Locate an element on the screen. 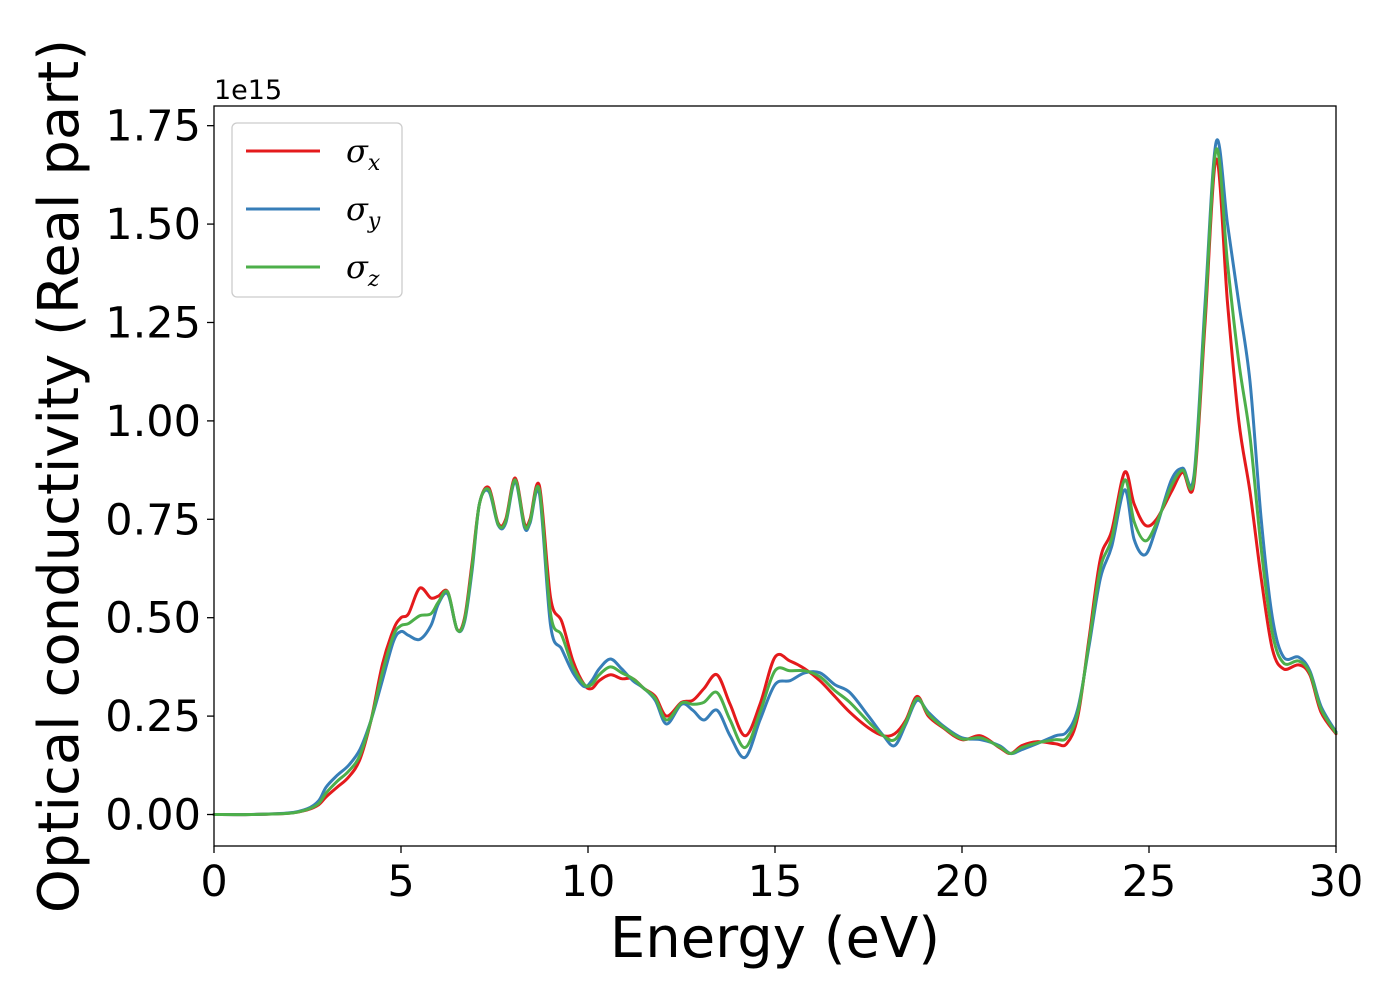 Image resolution: width=1400 pixels, height=1000 pixels. legend-label-sigma-x: σx is located at coordinates (363, 154).